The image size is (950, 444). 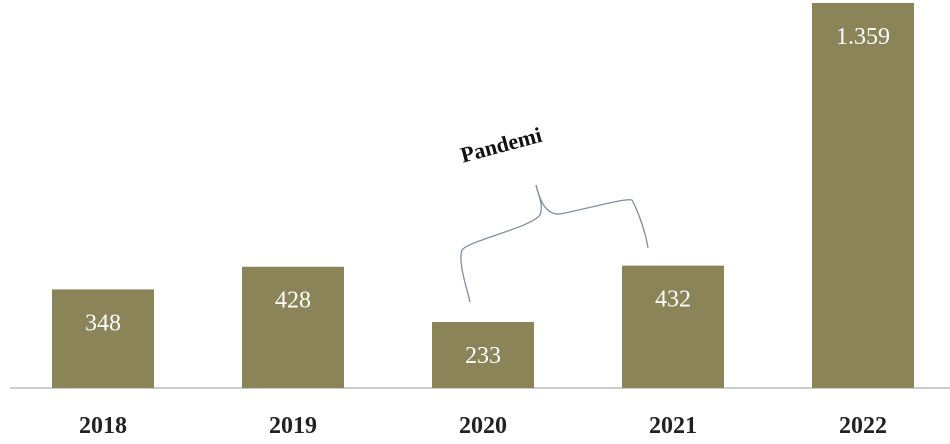 I want to click on brace, so click(x=554, y=243).